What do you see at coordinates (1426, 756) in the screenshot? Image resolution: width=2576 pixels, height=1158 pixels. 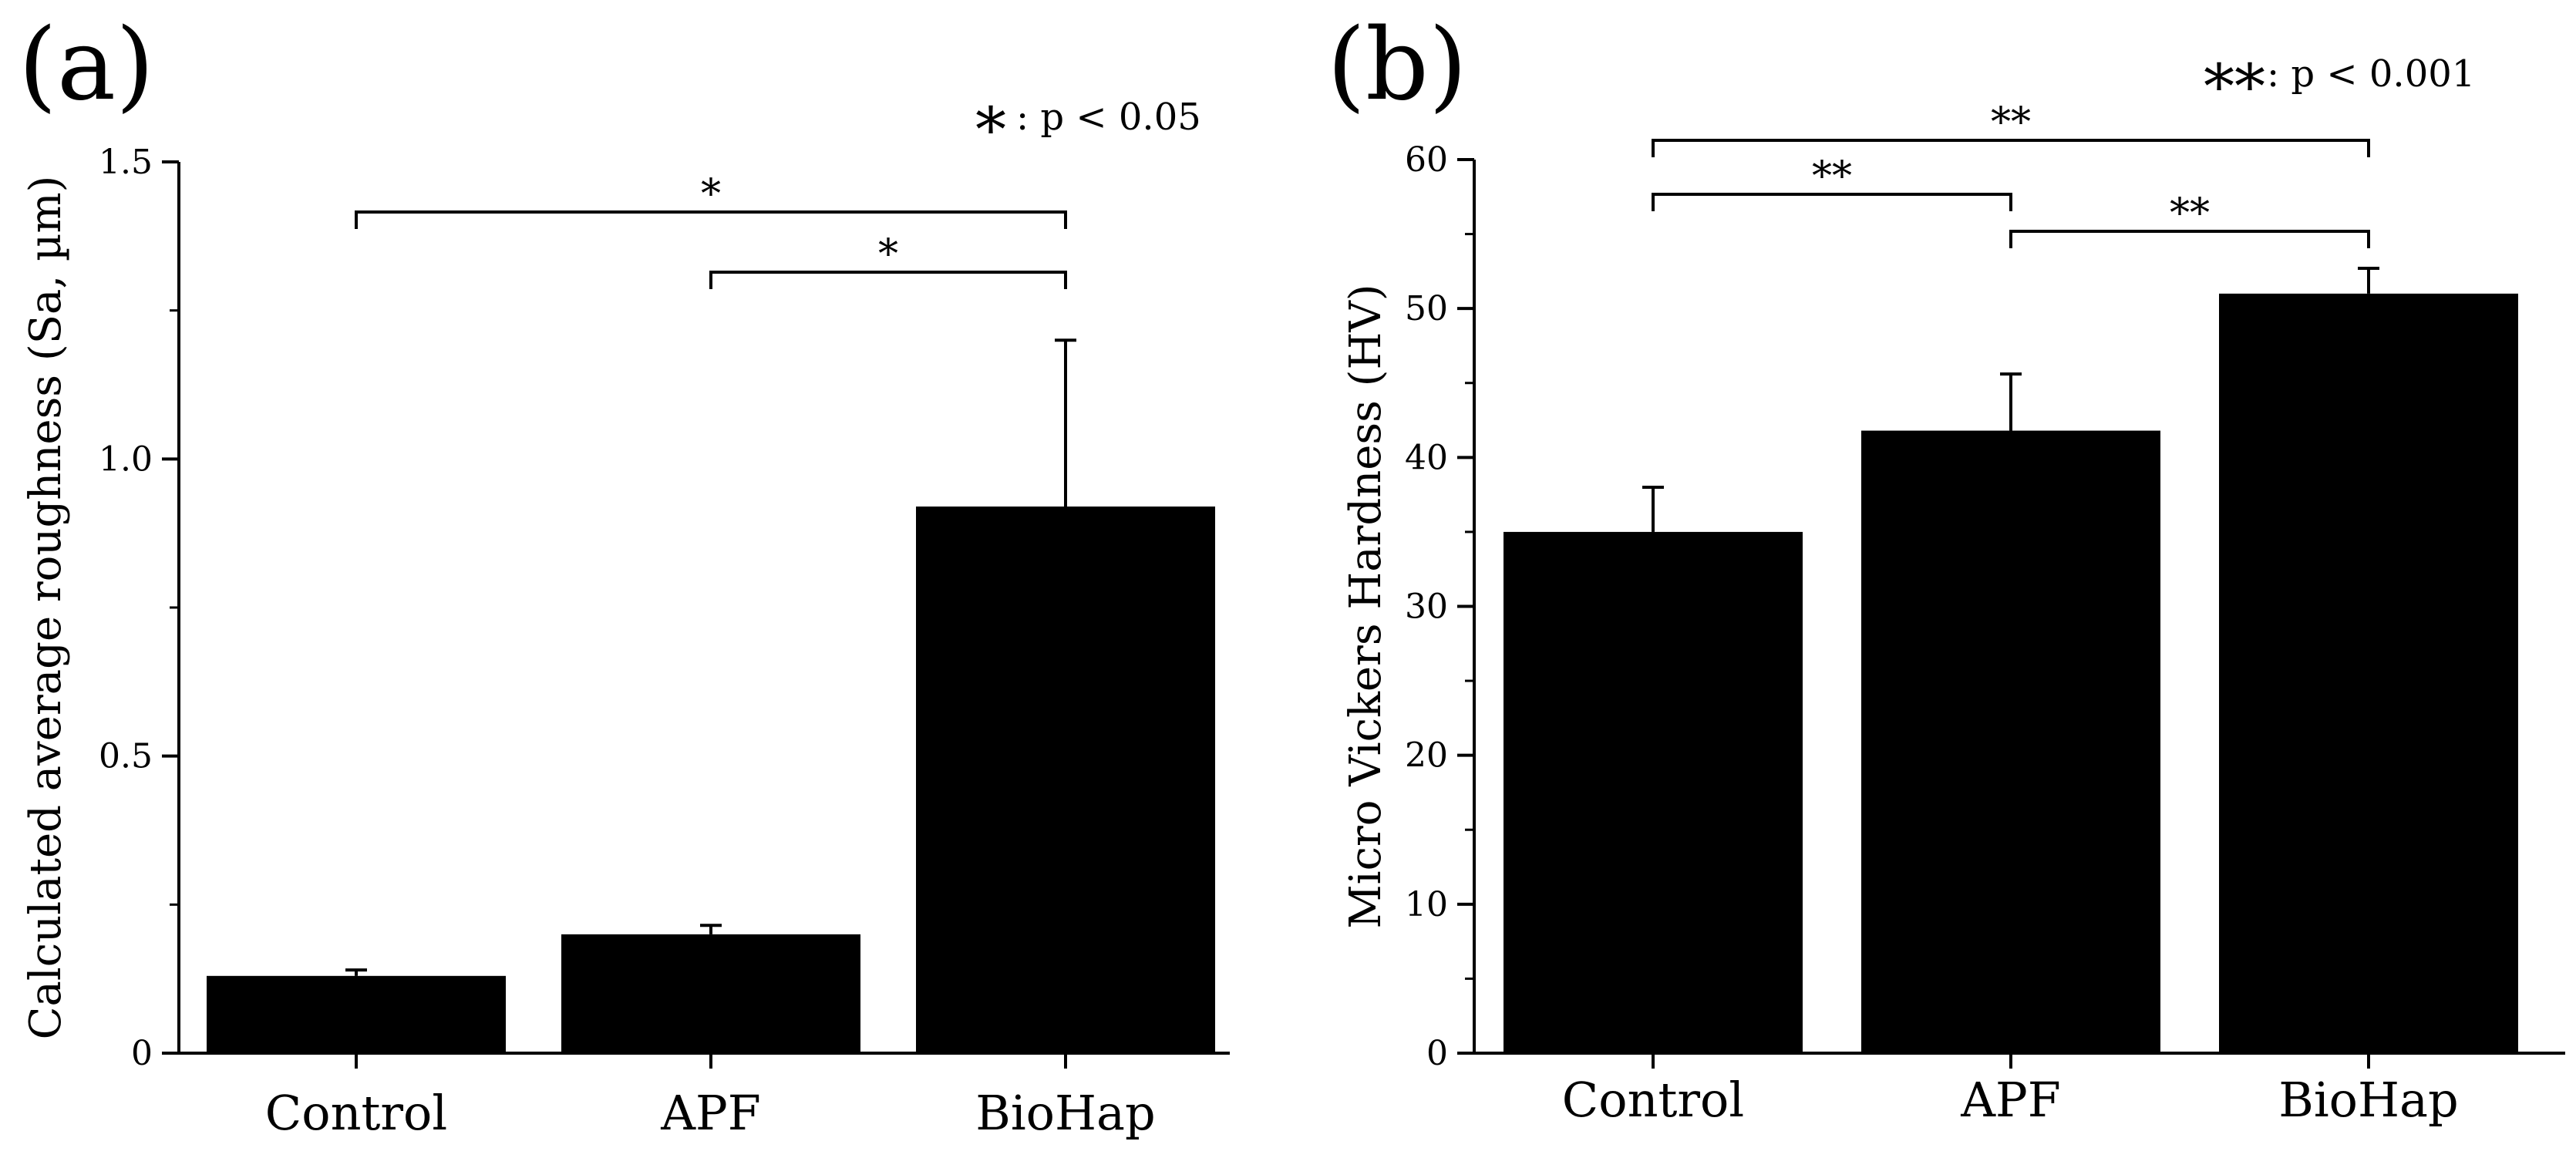 I see `y-tick-label: 20` at bounding box center [1426, 756].